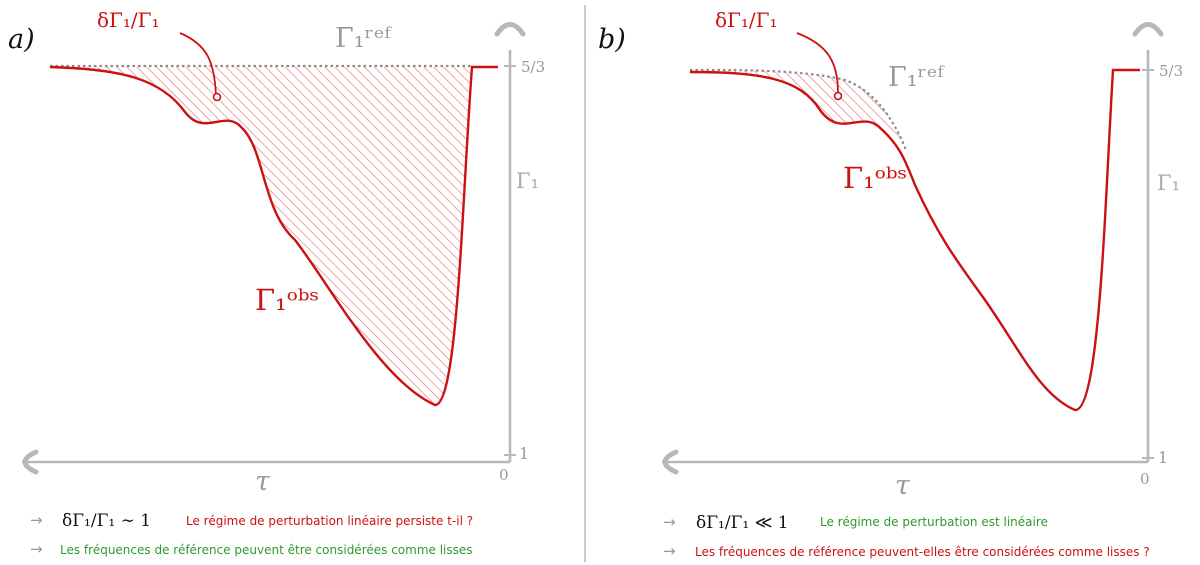  I want to click on panel-a-tick-top-label: 5/3, so click(533, 67).